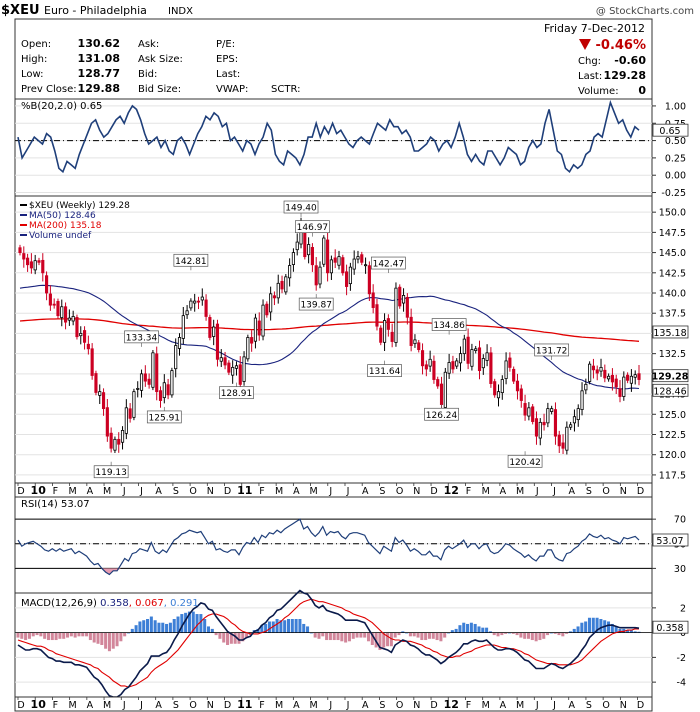 The height and width of the screenshot is (712, 700). Describe the element at coordinates (160, 59) in the screenshot. I see `stat-label: Ask Size:` at that location.